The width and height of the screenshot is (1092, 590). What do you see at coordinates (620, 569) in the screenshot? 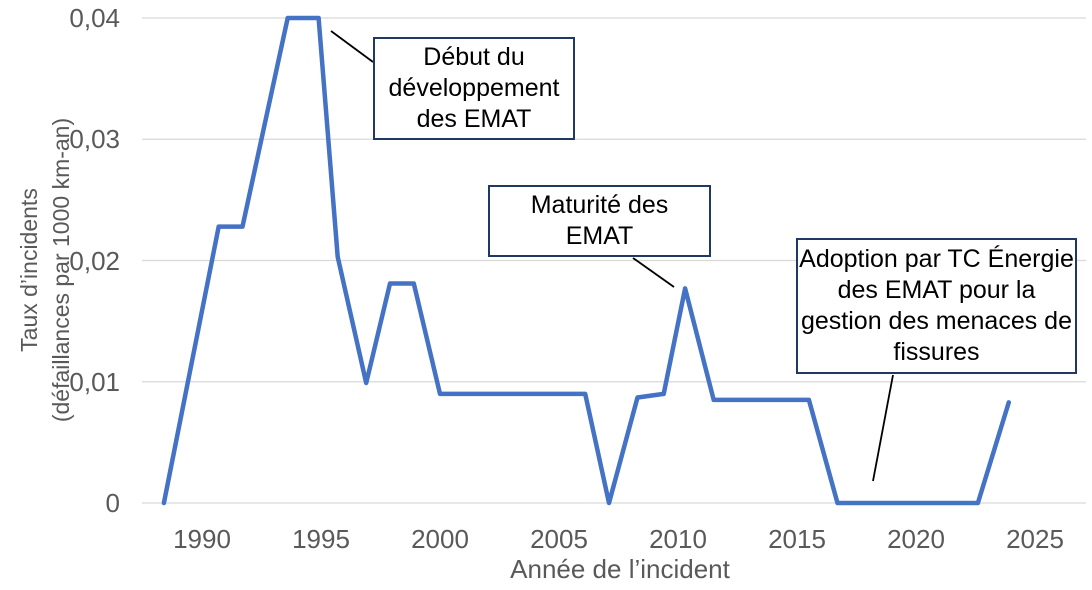
I see `x-axis-title: Année de l’incident` at bounding box center [620, 569].